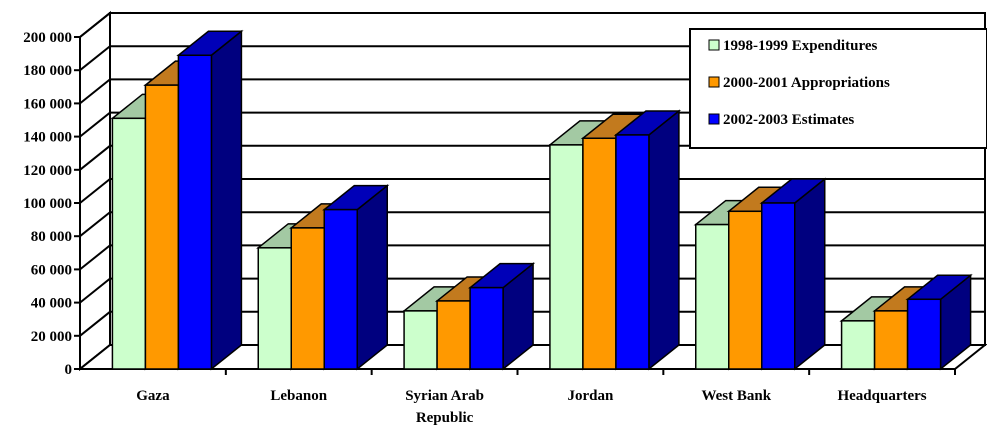  Describe the element at coordinates (47, 38) in the screenshot. I see `y-tick-label: 200 000` at that location.